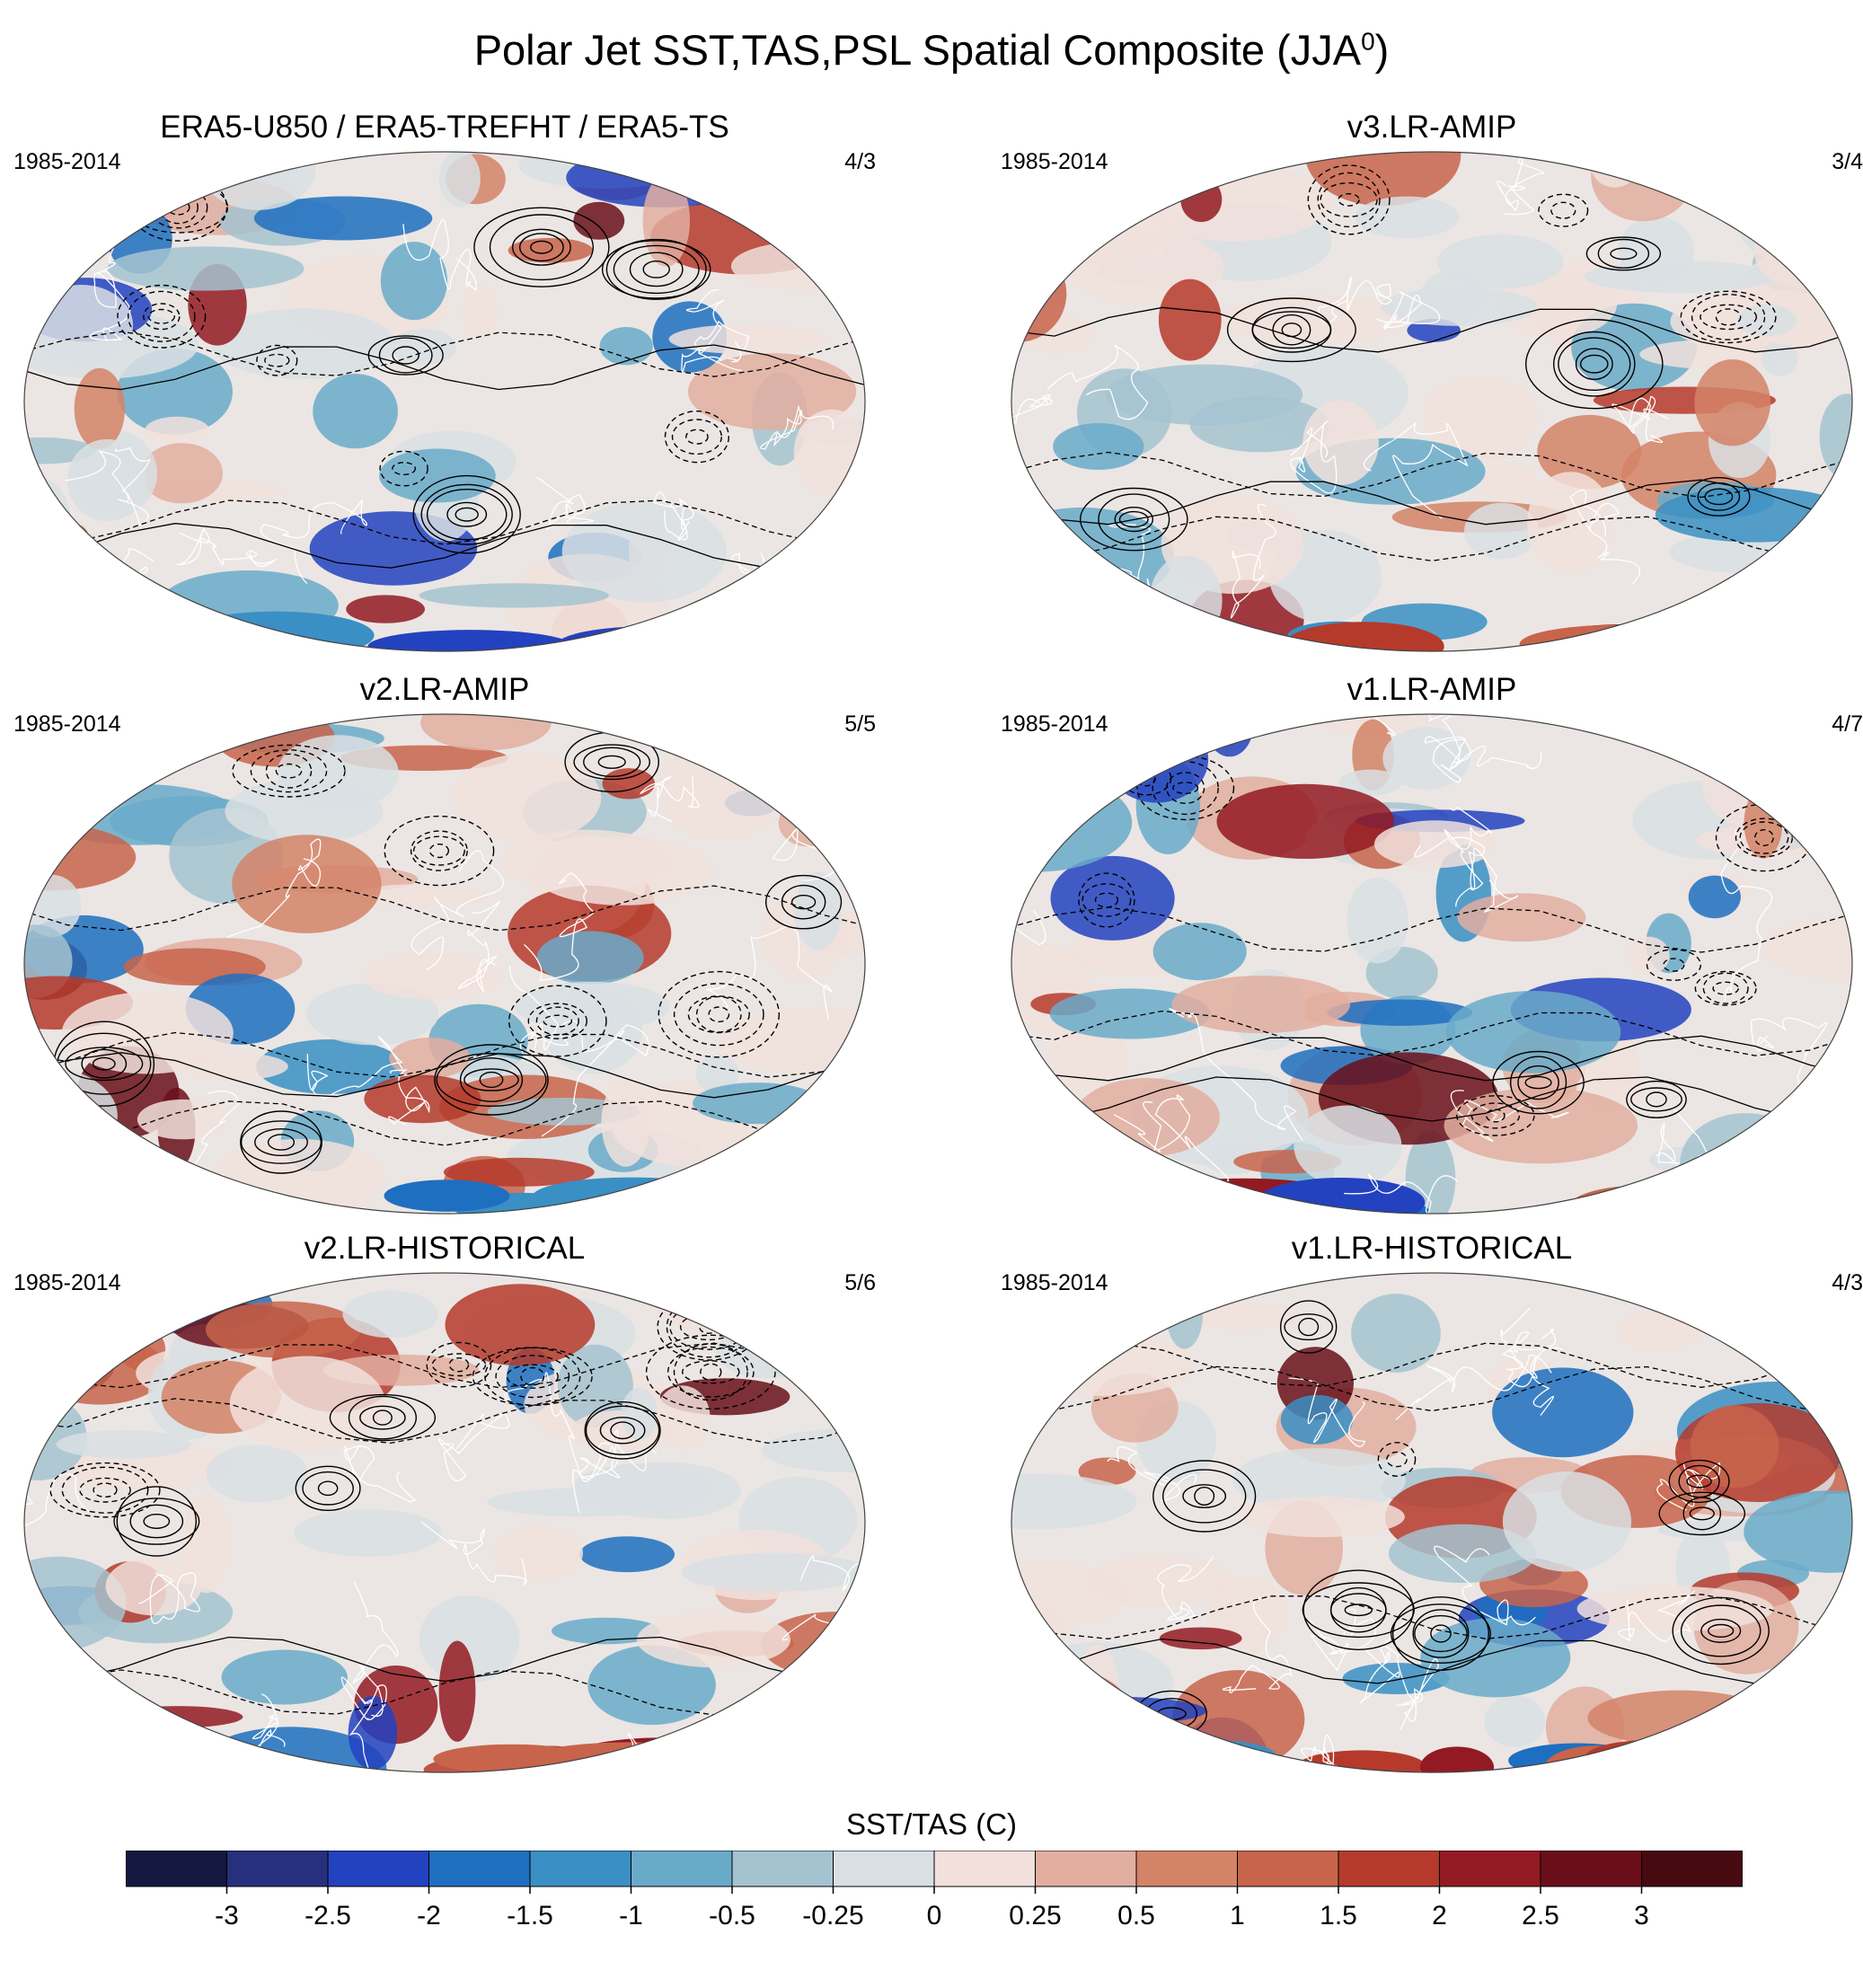 The image size is (1863, 1988). Describe the element at coordinates (530, 1916) in the screenshot. I see `colorbar-label: -1.5` at that location.